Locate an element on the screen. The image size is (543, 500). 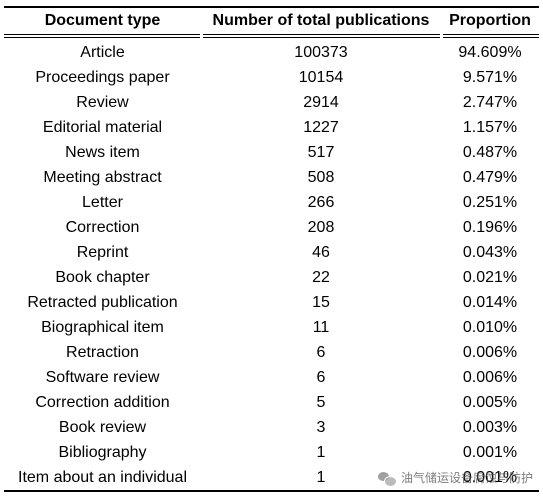
cell-total-publications: 22 is located at coordinates (321, 277).